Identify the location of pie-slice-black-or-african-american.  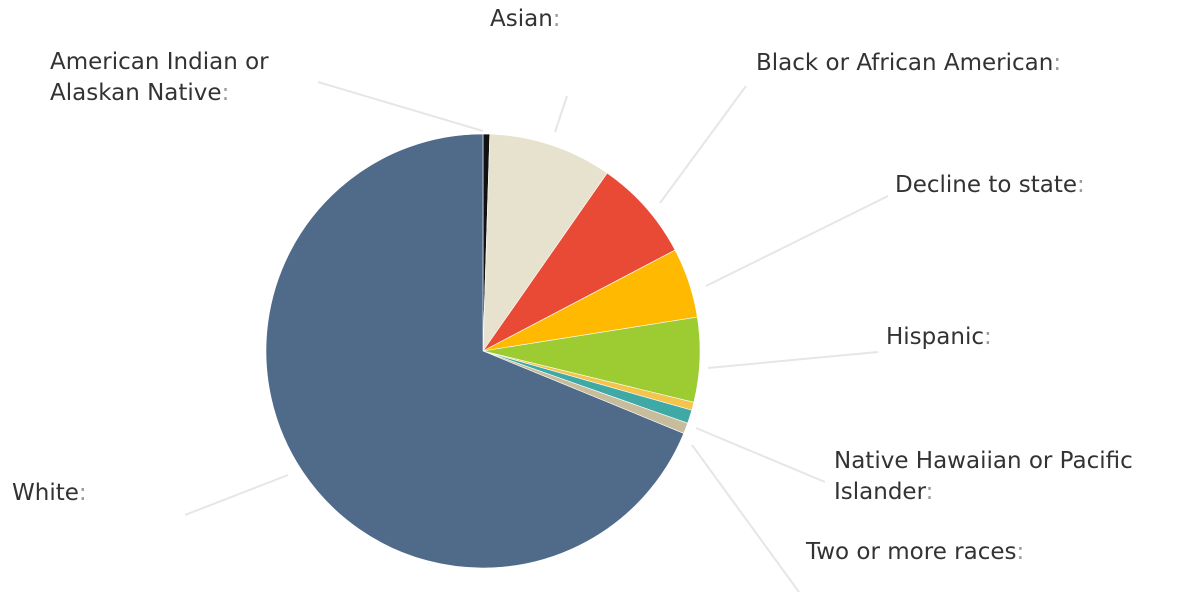
(579, 262).